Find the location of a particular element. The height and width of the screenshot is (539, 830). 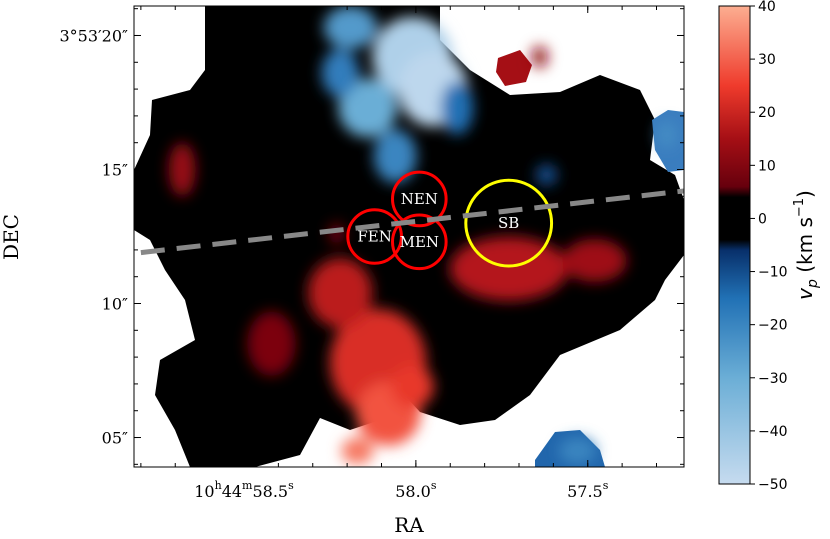

colorbar-ticks: 40 30 20 10 0 −10 −20 −30 −40 −50 is located at coordinates (769, 246).